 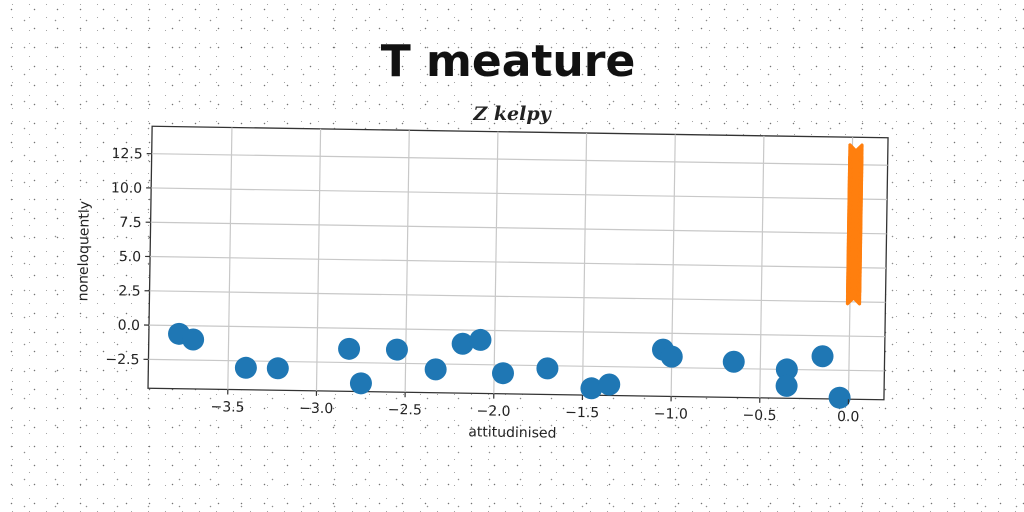 What do you see at coordinates (848, 417) in the screenshot?
I see `x-tick-label: 0.0` at bounding box center [848, 417].